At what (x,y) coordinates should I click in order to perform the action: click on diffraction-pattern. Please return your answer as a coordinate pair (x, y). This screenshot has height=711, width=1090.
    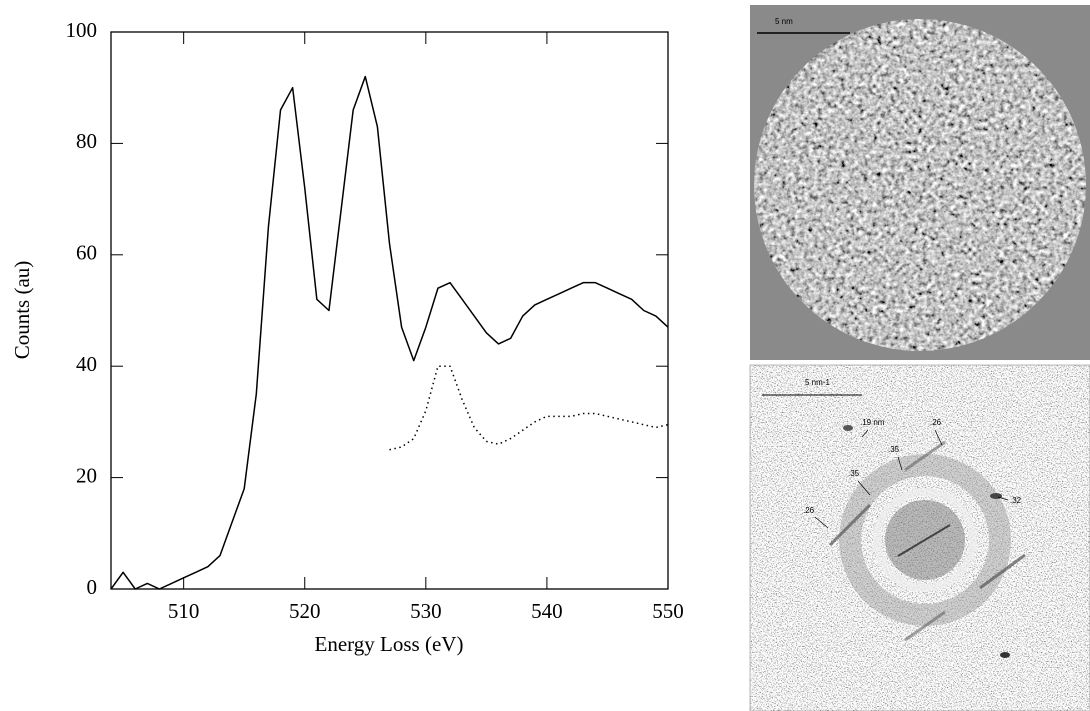
    Looking at the image, I should click on (927, 541).